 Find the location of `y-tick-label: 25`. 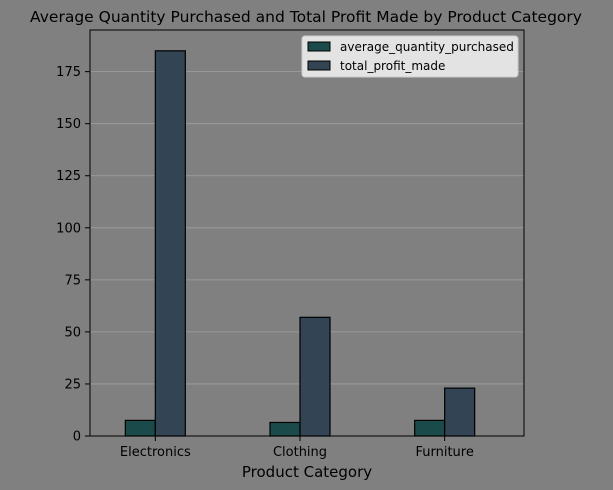

y-tick-label: 25 is located at coordinates (72, 384).